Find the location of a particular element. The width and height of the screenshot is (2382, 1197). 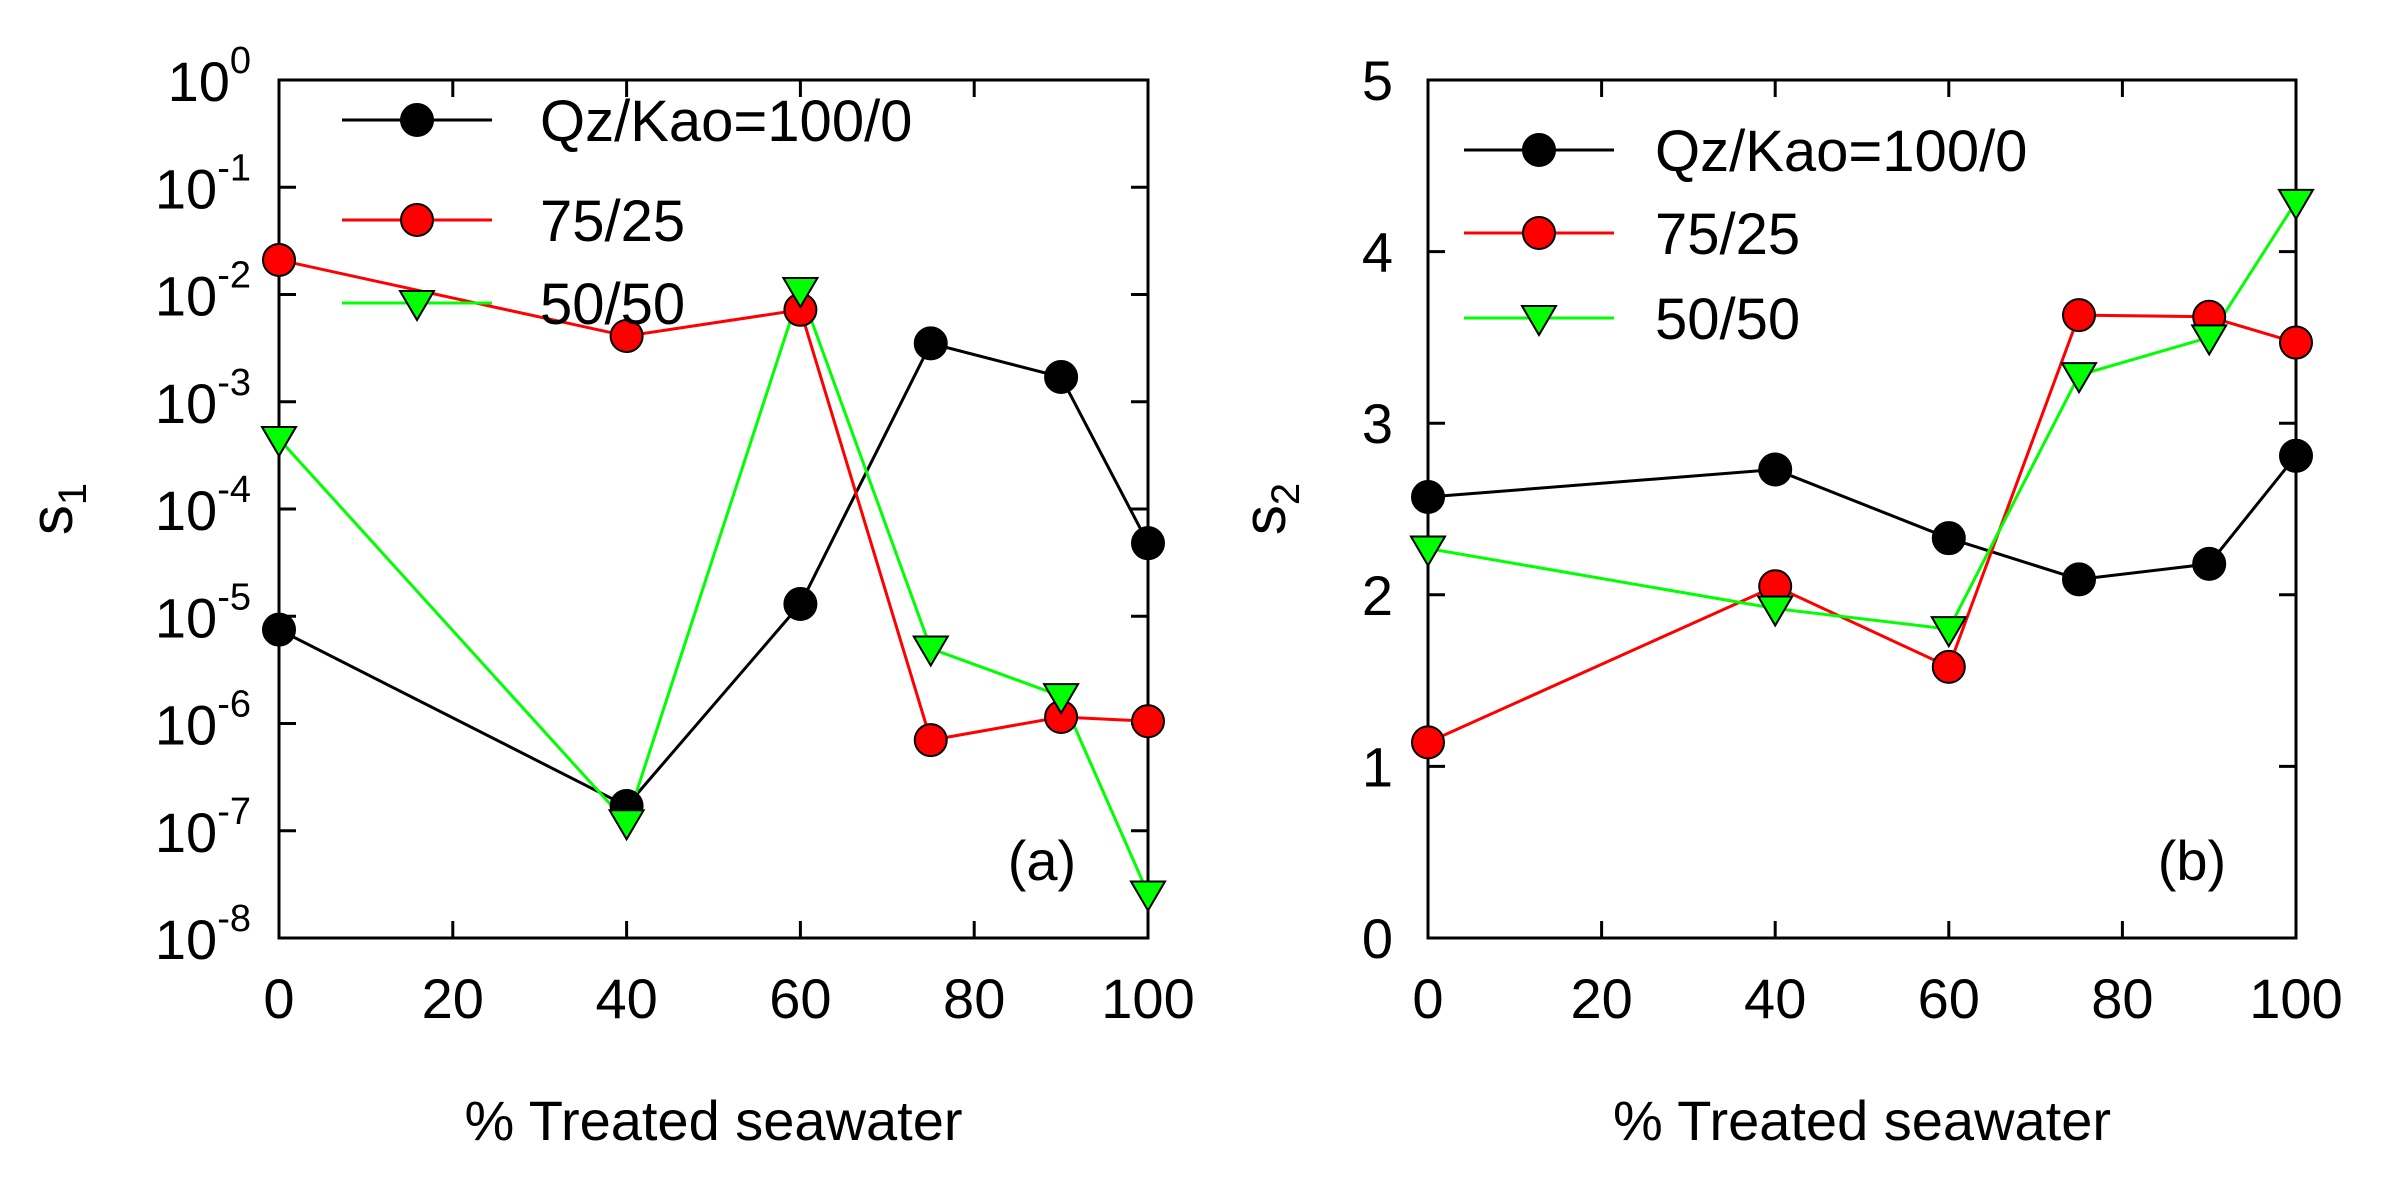

y-tick-label: 3 is located at coordinates (1377, 423).